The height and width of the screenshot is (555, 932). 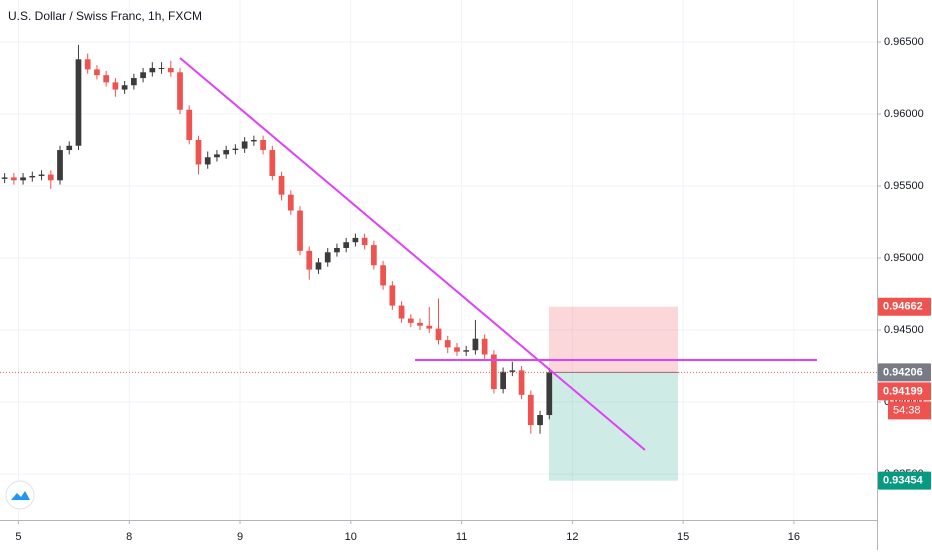 I want to click on price-tag-label: 0.94662, so click(x=903, y=307).